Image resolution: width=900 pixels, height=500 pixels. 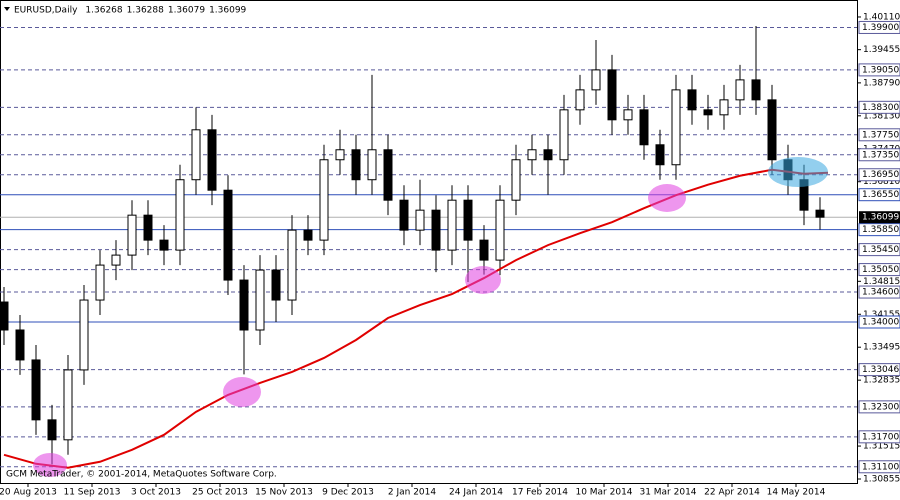 I want to click on x-tick-label: 3 Oct 2013, so click(x=156, y=493).